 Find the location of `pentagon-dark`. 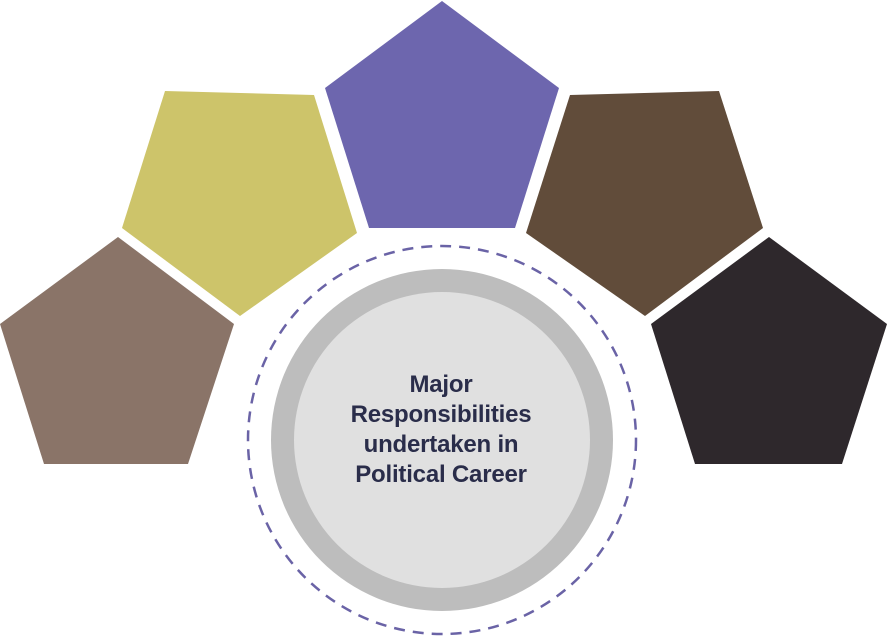

pentagon-dark is located at coordinates (769, 350).